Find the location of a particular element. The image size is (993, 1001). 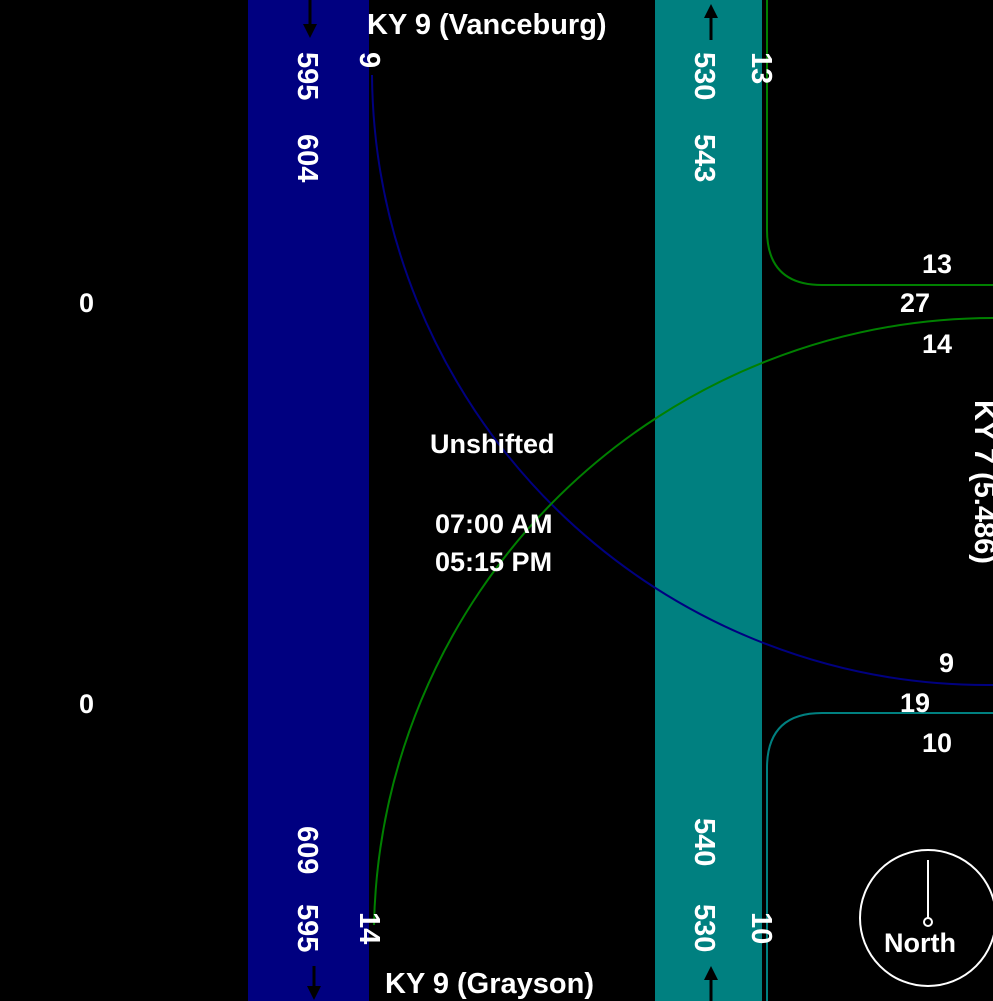

nb-north-total-pm: 543 is located at coordinates (704, 158).